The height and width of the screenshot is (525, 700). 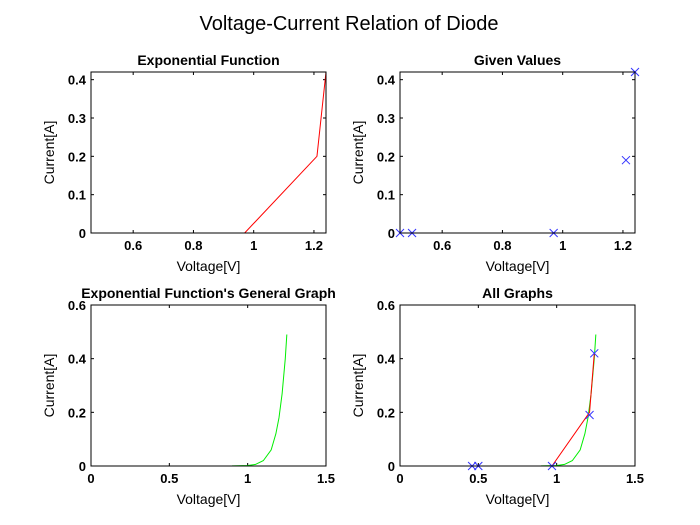 I want to click on subplot-title: Exponential Function, so click(x=208, y=60).